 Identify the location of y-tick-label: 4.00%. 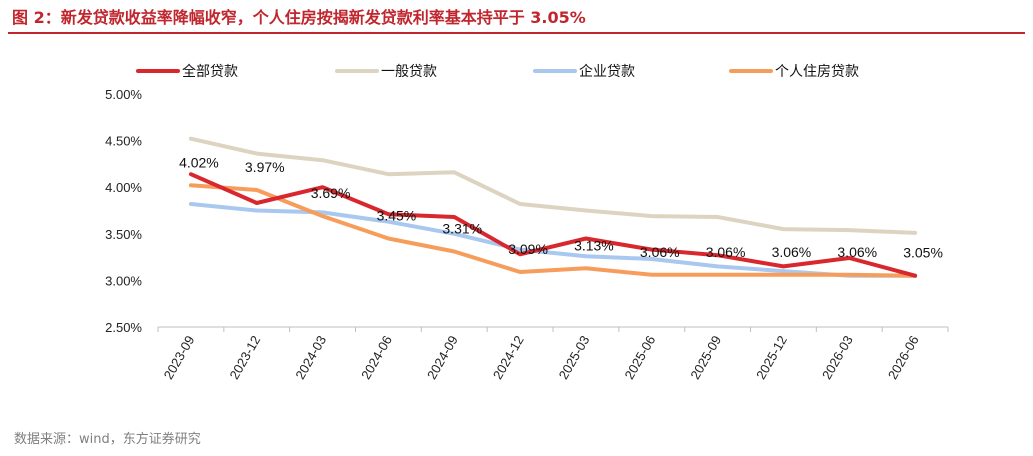
(123, 187).